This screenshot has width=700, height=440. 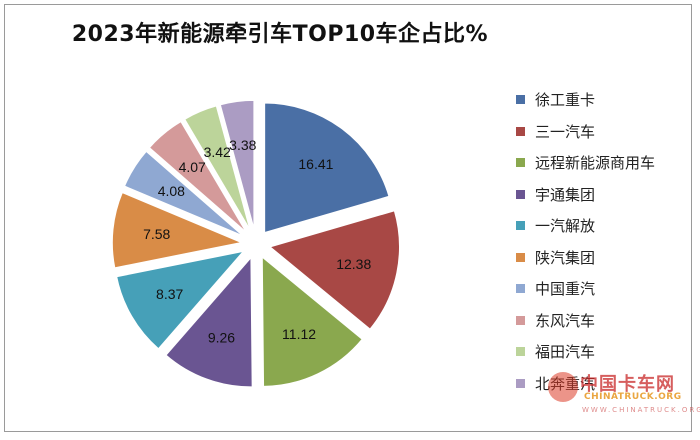 I want to click on pie-data-label: 9.26, so click(x=221, y=338).